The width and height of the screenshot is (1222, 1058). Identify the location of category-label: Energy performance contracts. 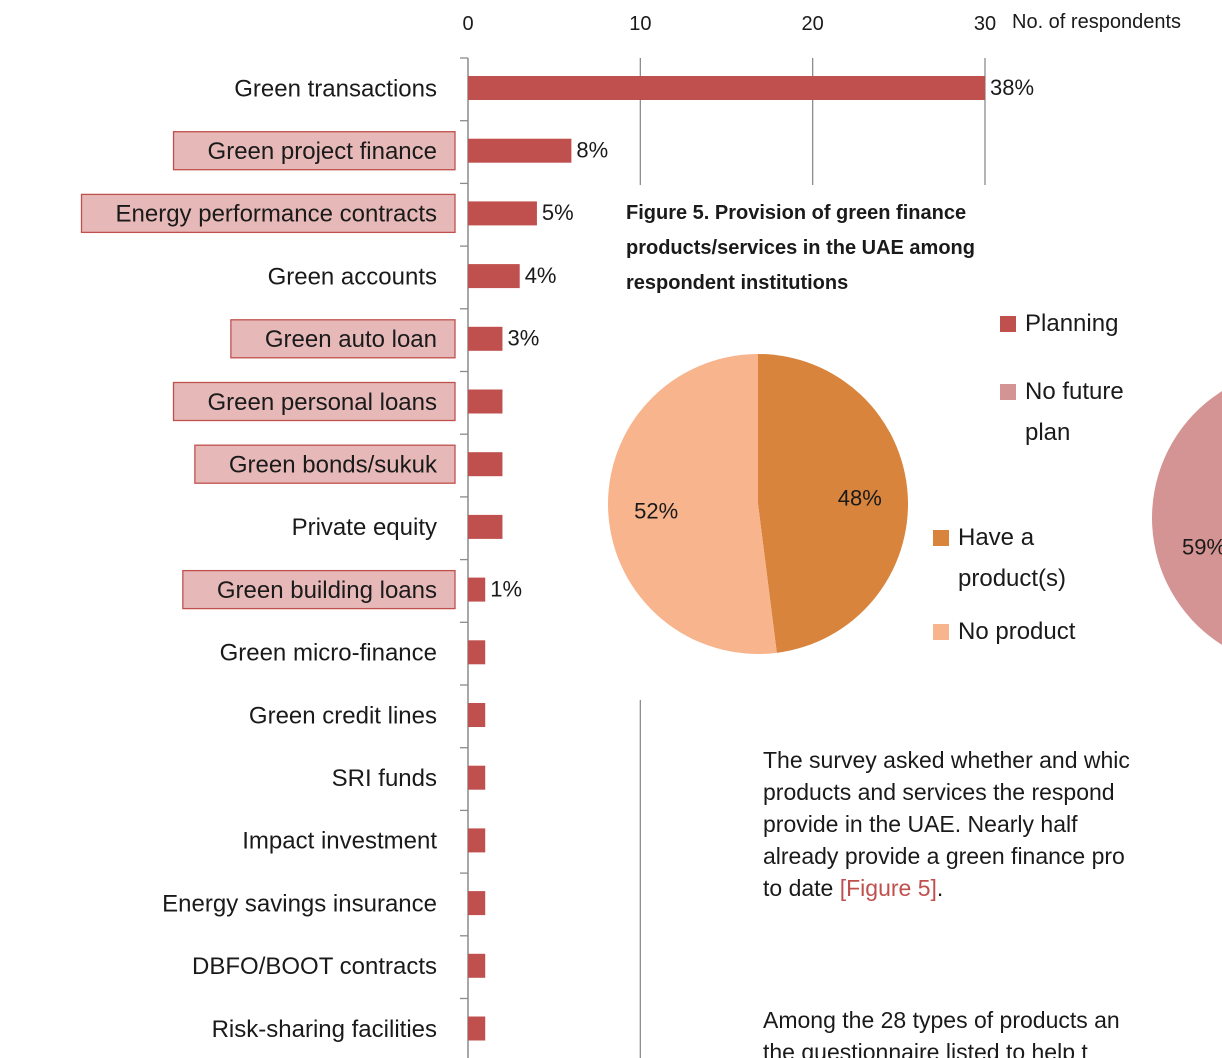
(276, 214).